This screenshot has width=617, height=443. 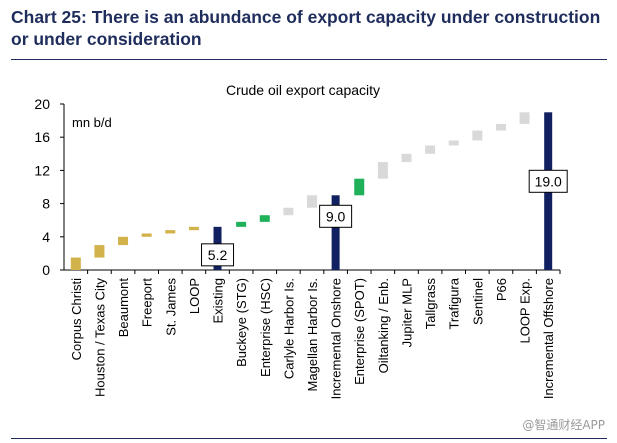 I want to click on bar-beaumont, so click(x=123, y=241).